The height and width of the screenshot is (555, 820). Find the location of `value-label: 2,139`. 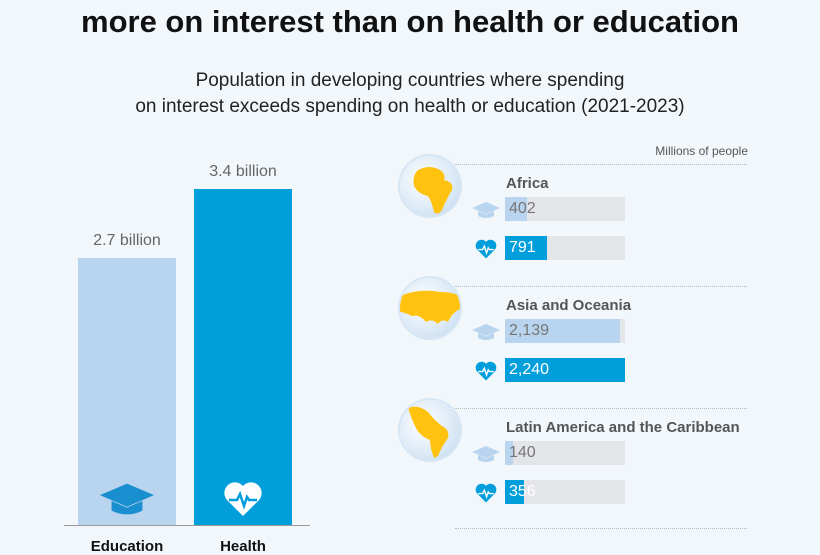

value-label: 2,139 is located at coordinates (529, 330).